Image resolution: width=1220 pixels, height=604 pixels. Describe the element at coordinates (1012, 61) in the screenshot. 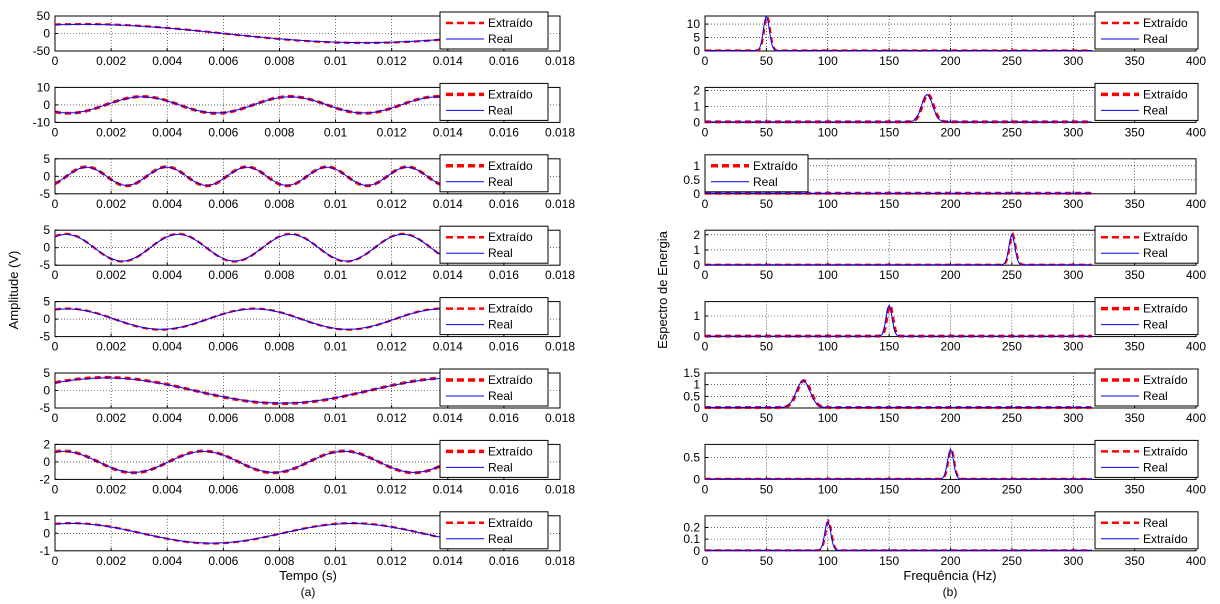

I see `x-tick-label: 250` at that location.